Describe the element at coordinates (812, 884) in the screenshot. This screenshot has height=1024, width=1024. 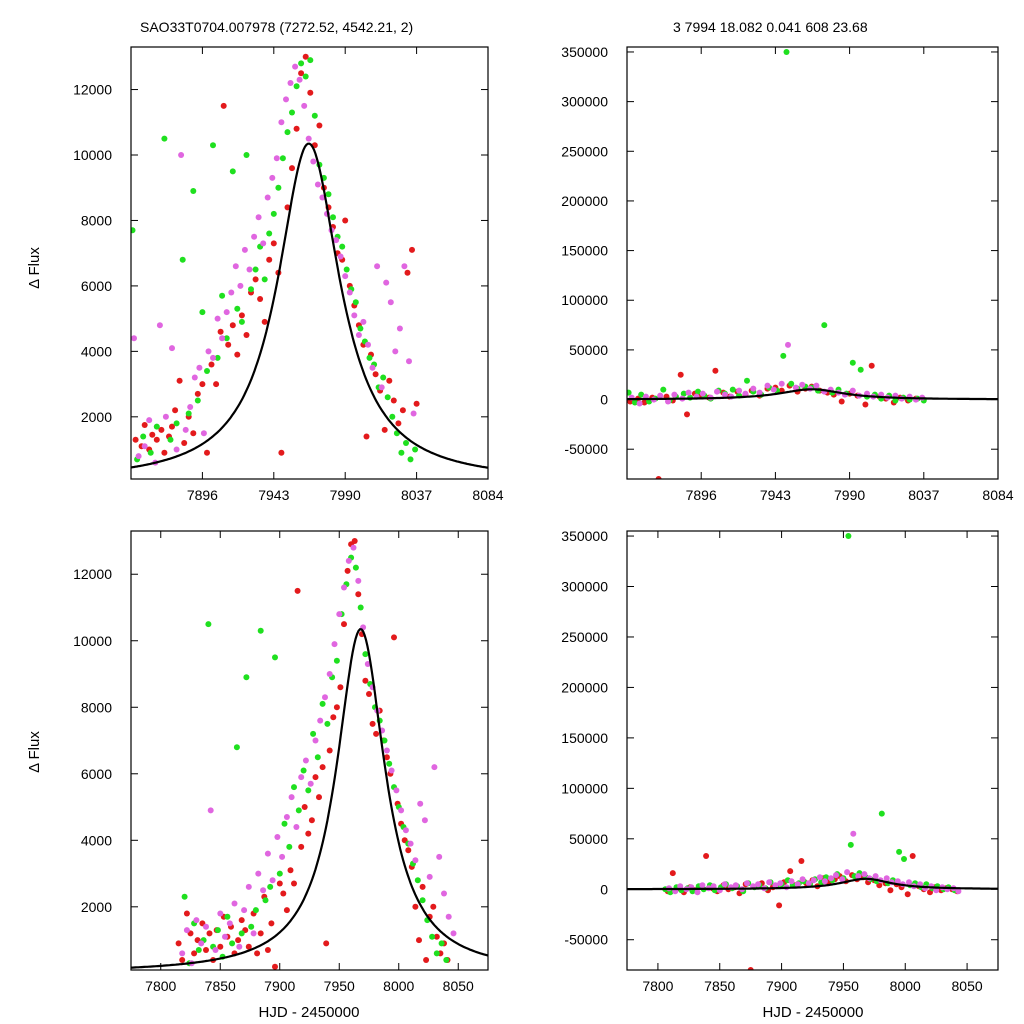
I see `fit-curve` at that location.